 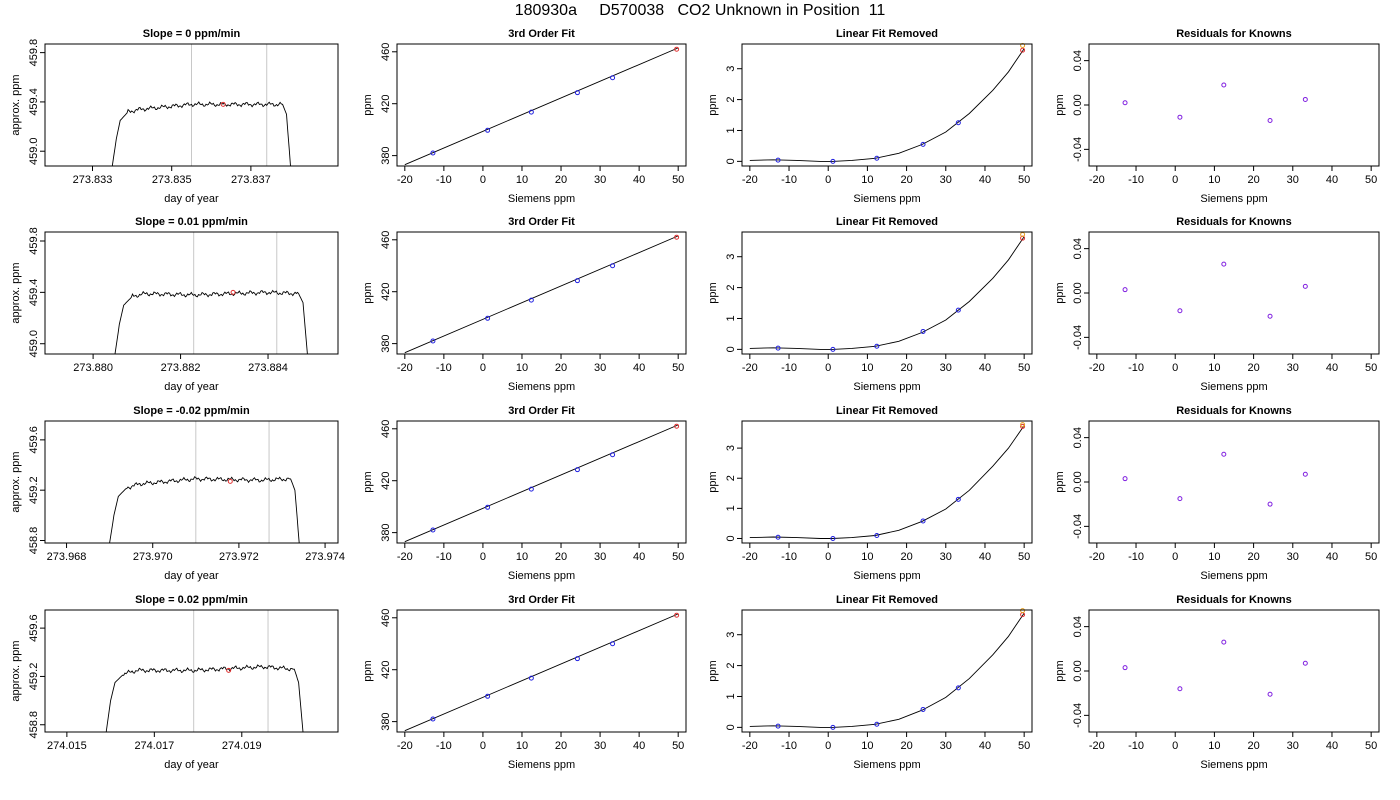 What do you see at coordinates (1078, 626) in the screenshot?
I see `y-tick-label: 0.04` at bounding box center [1078, 626].